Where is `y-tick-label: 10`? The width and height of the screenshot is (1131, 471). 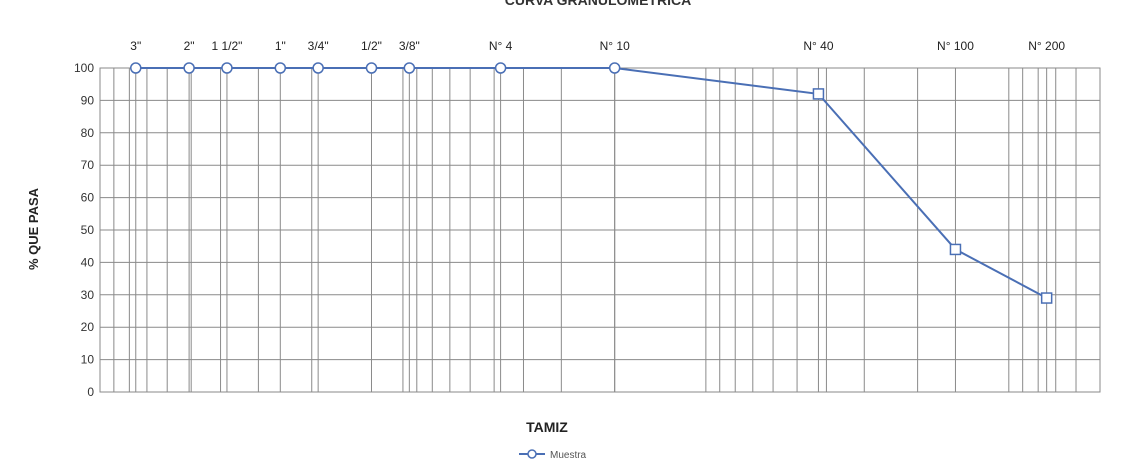
y-tick-label: 10 is located at coordinates (88, 360).